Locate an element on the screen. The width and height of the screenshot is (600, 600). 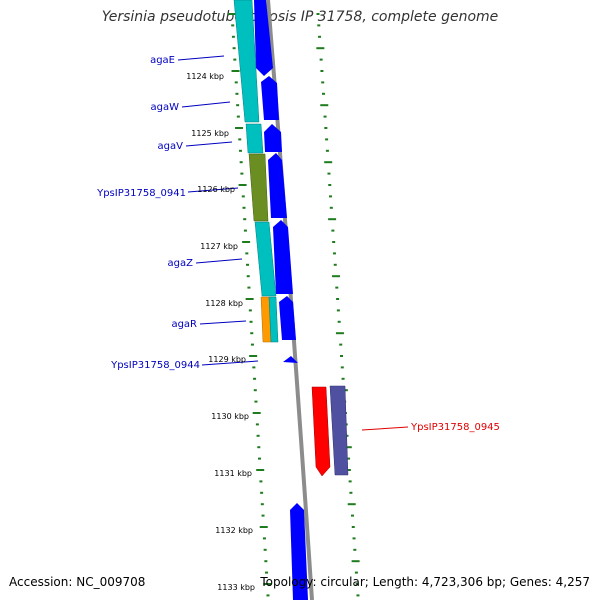
callout-agaV is located at coordinates (209, 144).